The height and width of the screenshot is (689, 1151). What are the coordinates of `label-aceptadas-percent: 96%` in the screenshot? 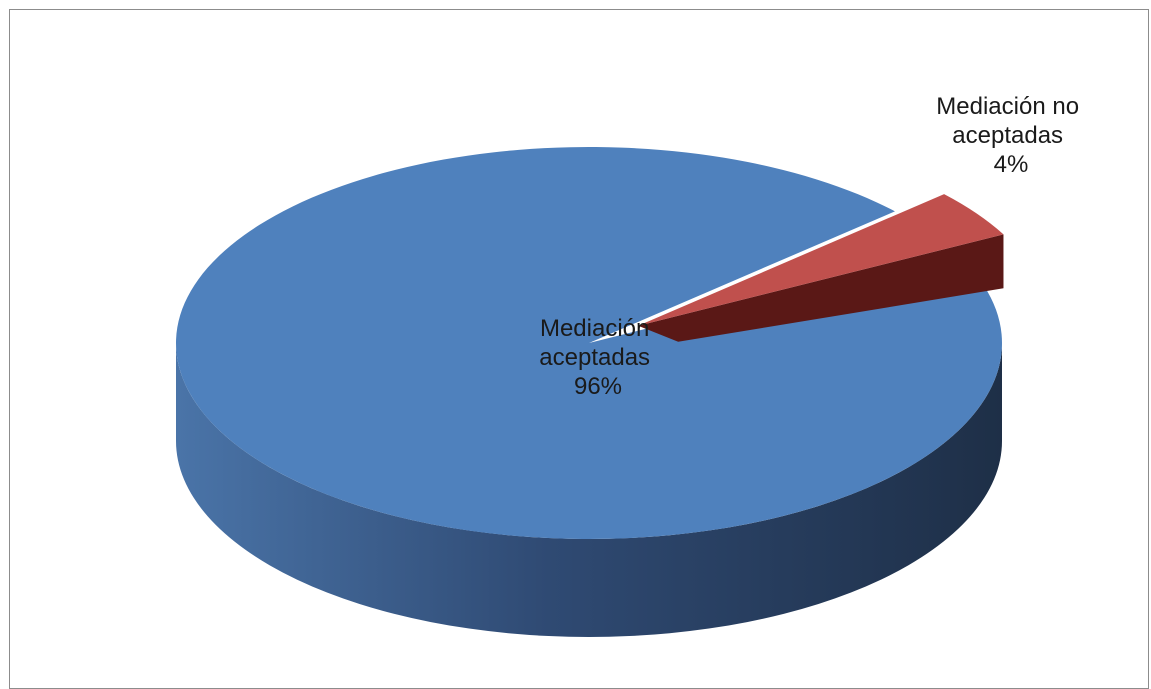 It's located at (598, 386).